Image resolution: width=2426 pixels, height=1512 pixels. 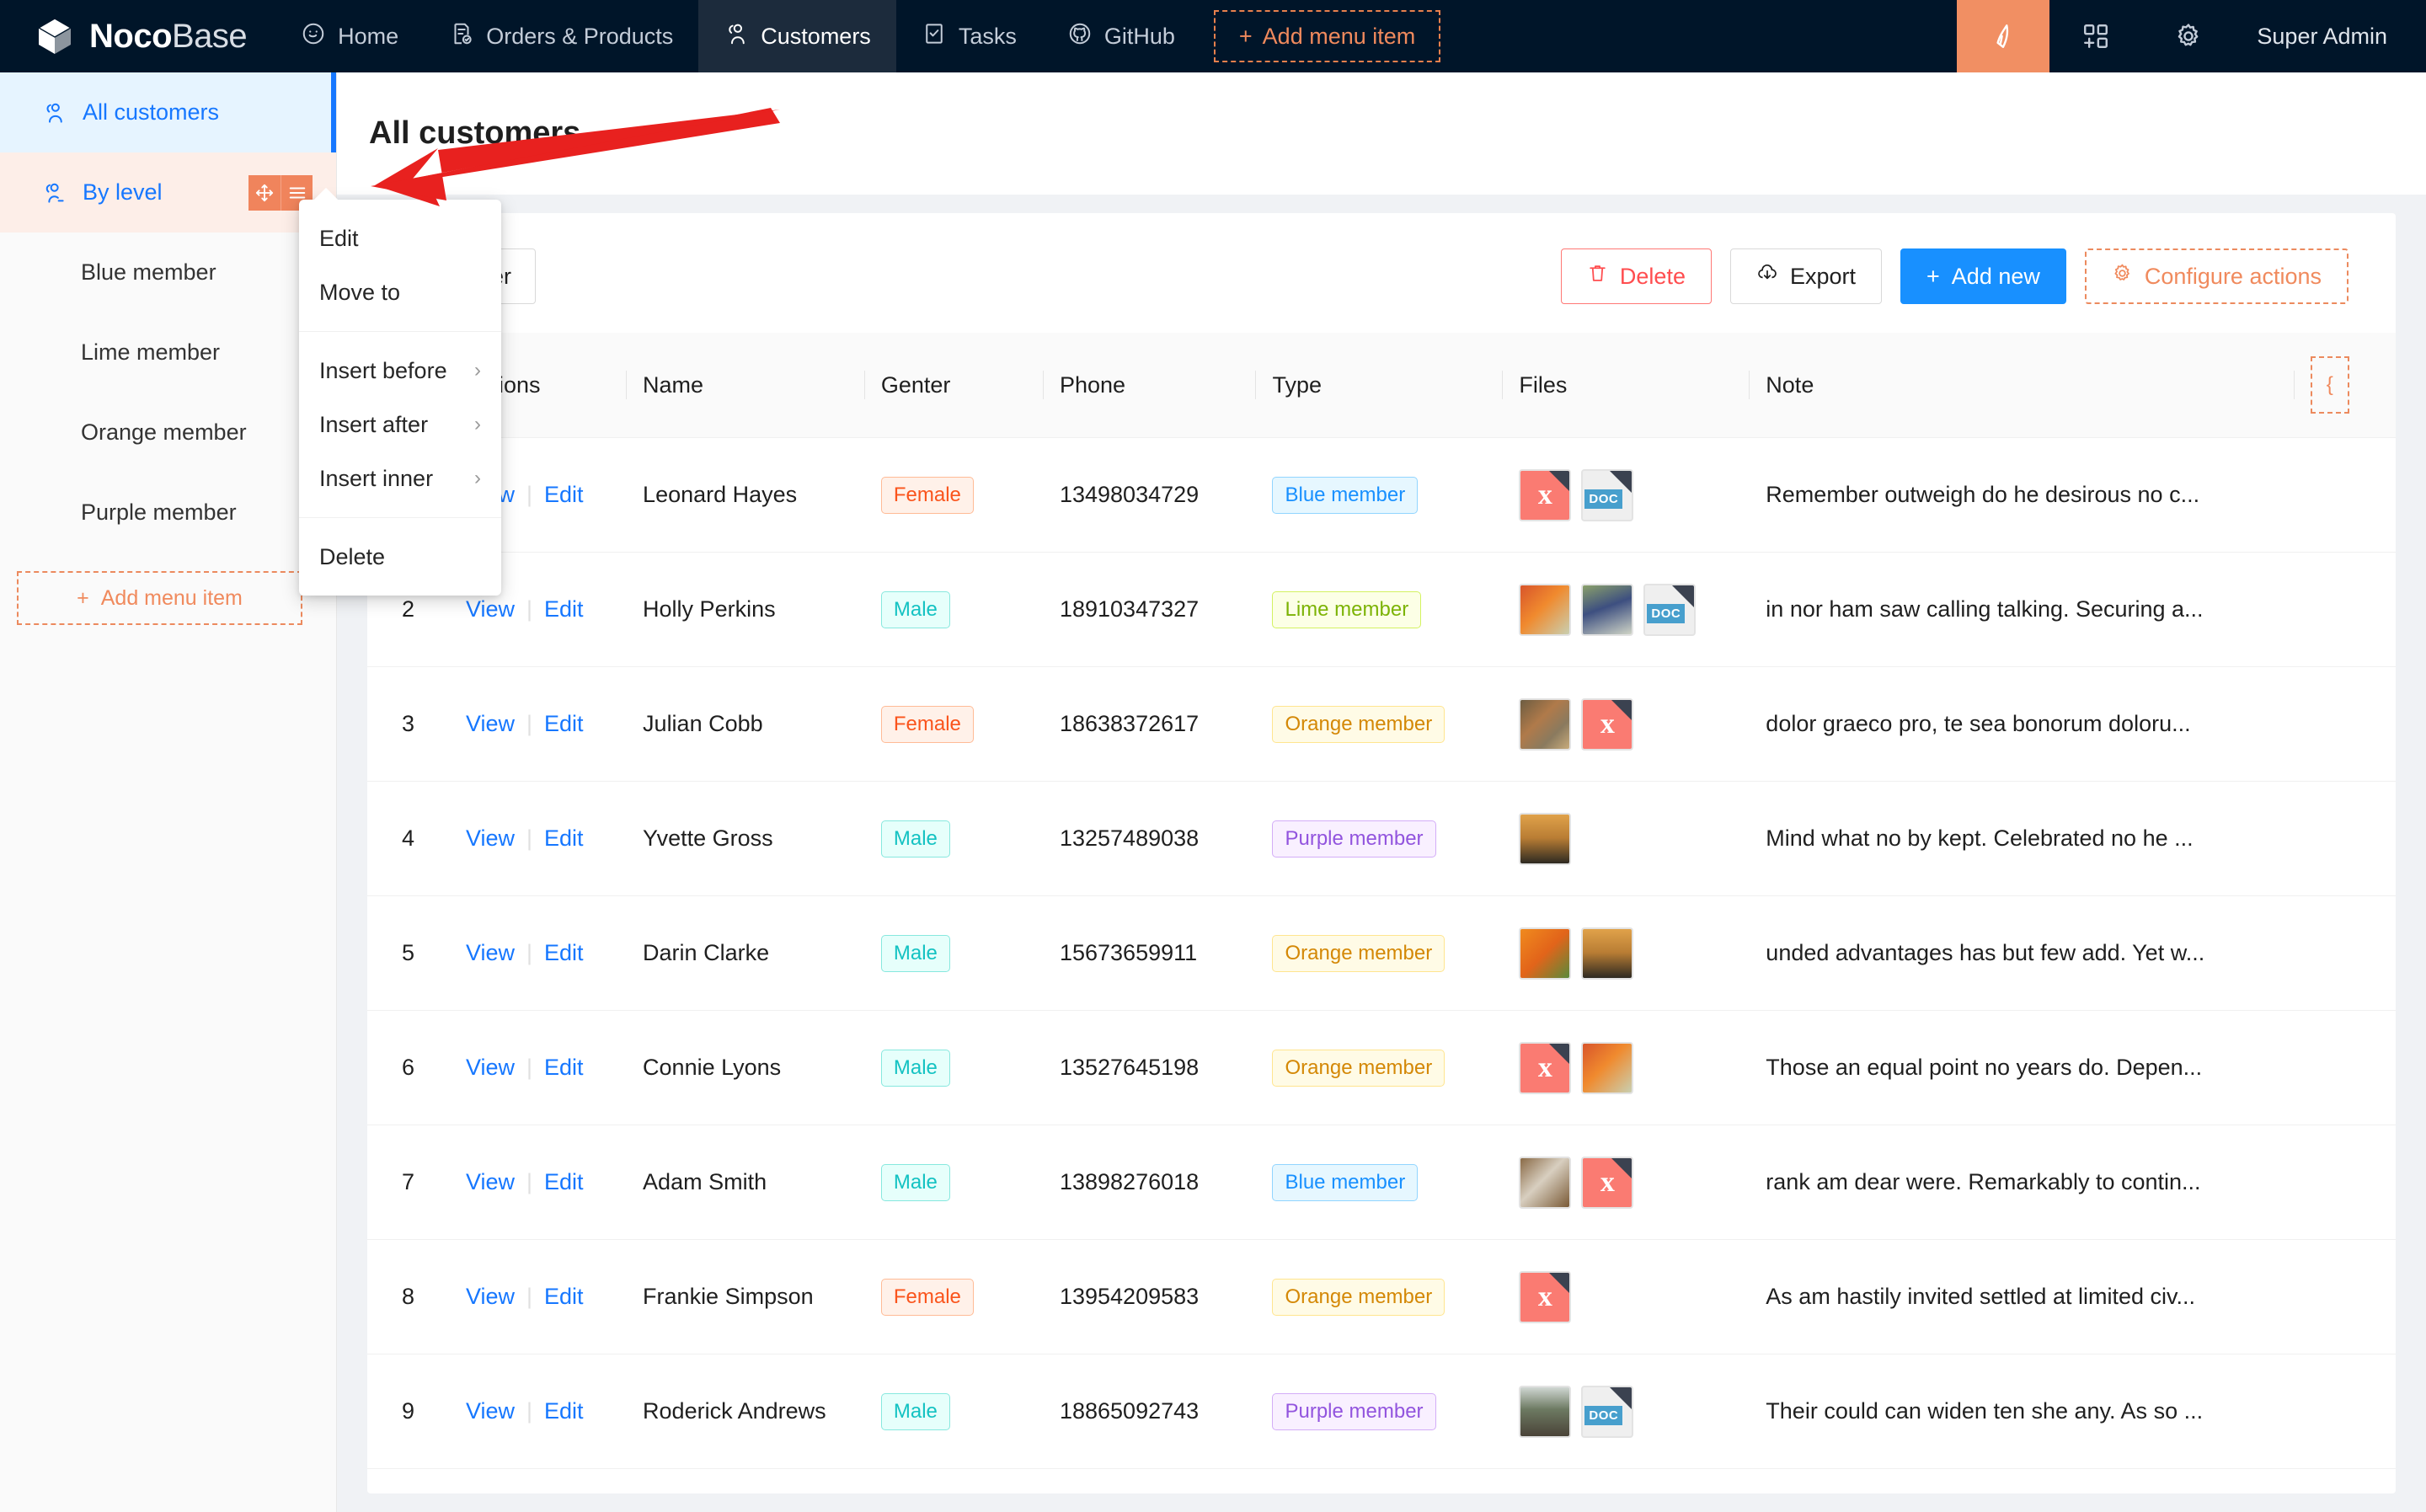 I want to click on sidebar-item-all-customers: All customers, so click(x=168, y=112).